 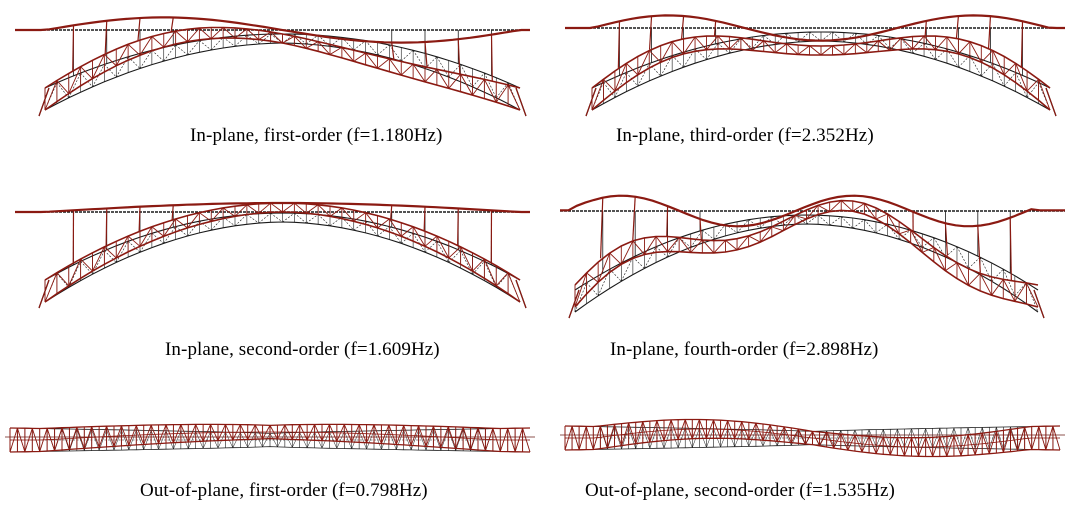 What do you see at coordinates (815, 455) in the screenshot?
I see `mode-panel-outofplane-second: Out-of-plane, second-order (f=1.535Hz)` at bounding box center [815, 455].